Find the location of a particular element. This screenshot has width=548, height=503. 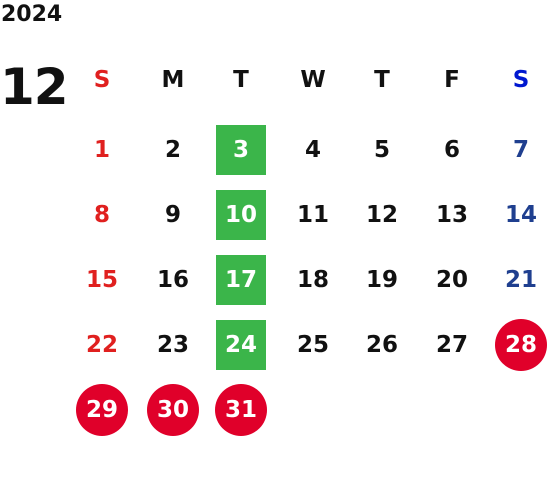

day: 22 is located at coordinates (101, 345).